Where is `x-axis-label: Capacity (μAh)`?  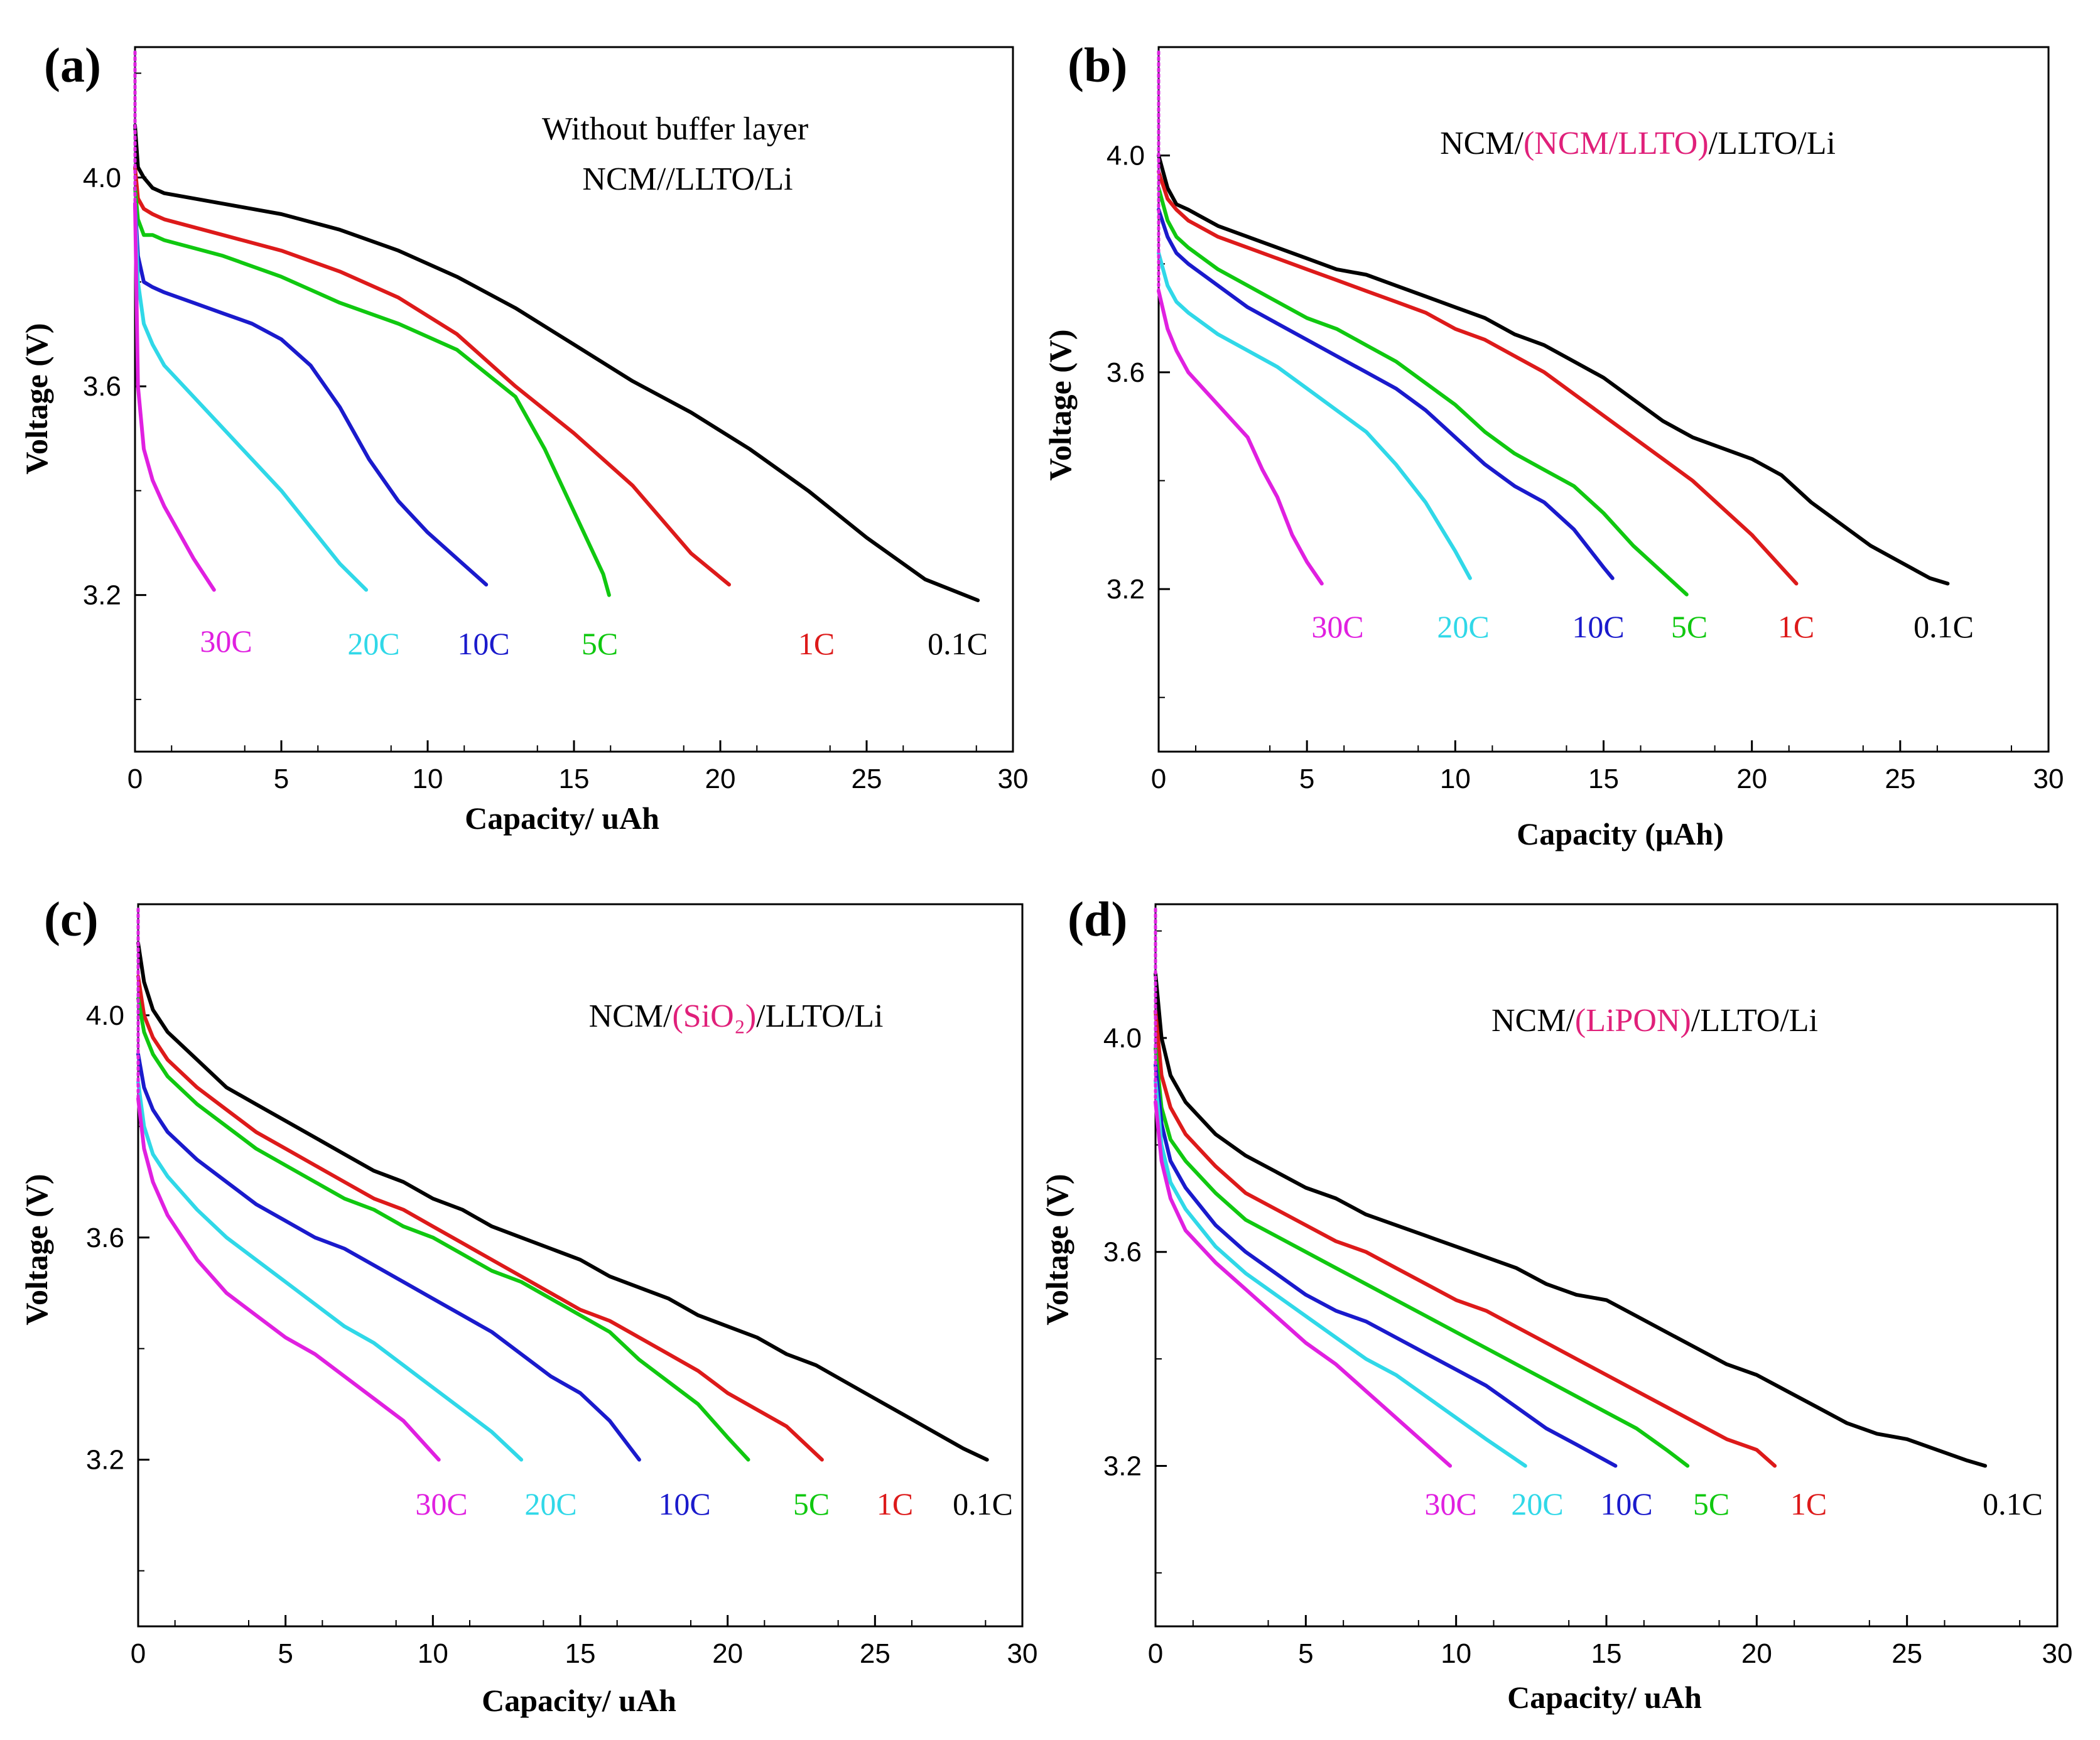
x-axis-label: Capacity (μAh) is located at coordinates (1620, 834).